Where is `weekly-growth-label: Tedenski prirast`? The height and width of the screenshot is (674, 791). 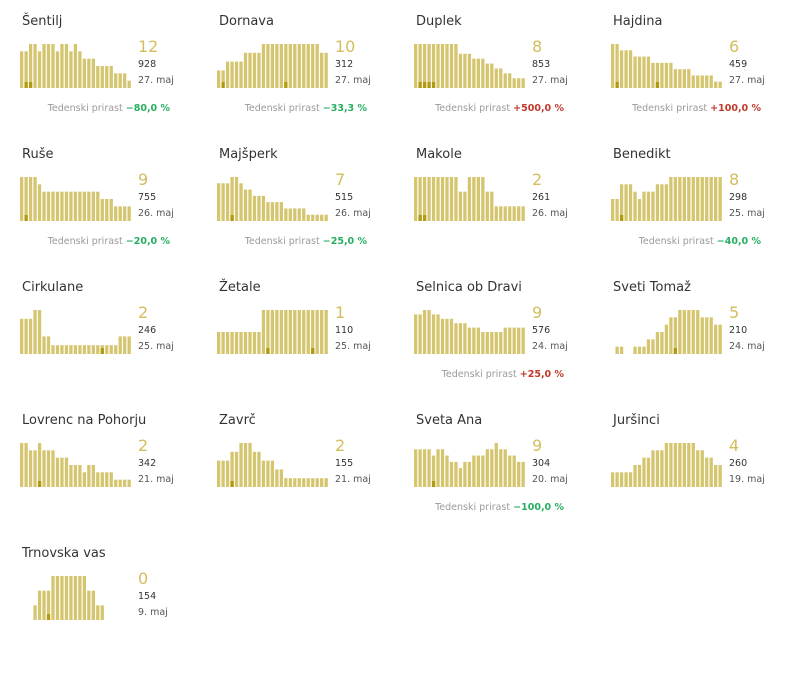
weekly-growth-label: Tedenski prirast is located at coordinates (473, 507).